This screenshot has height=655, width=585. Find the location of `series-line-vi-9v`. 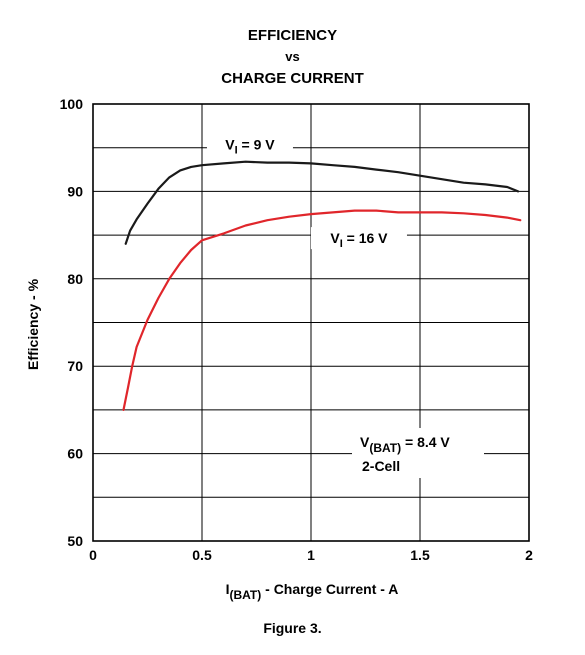

series-line-vi-9v is located at coordinates (322, 202).